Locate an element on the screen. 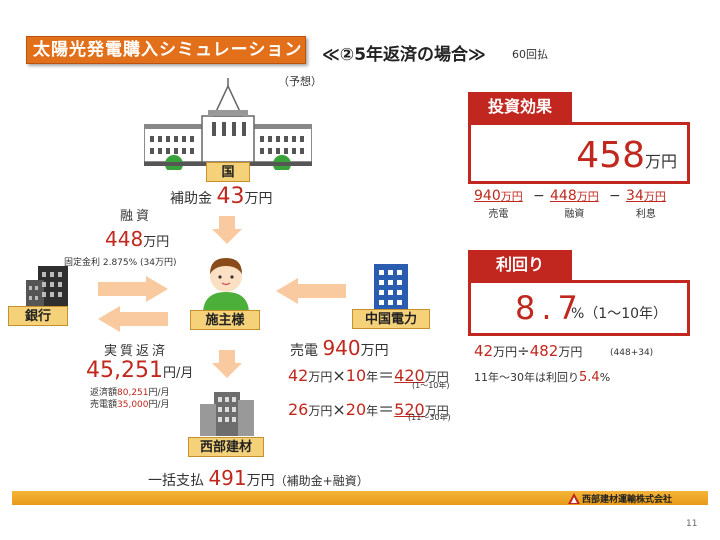  breakdown-selling: 940万円 売電 is located at coordinates (498, 204).